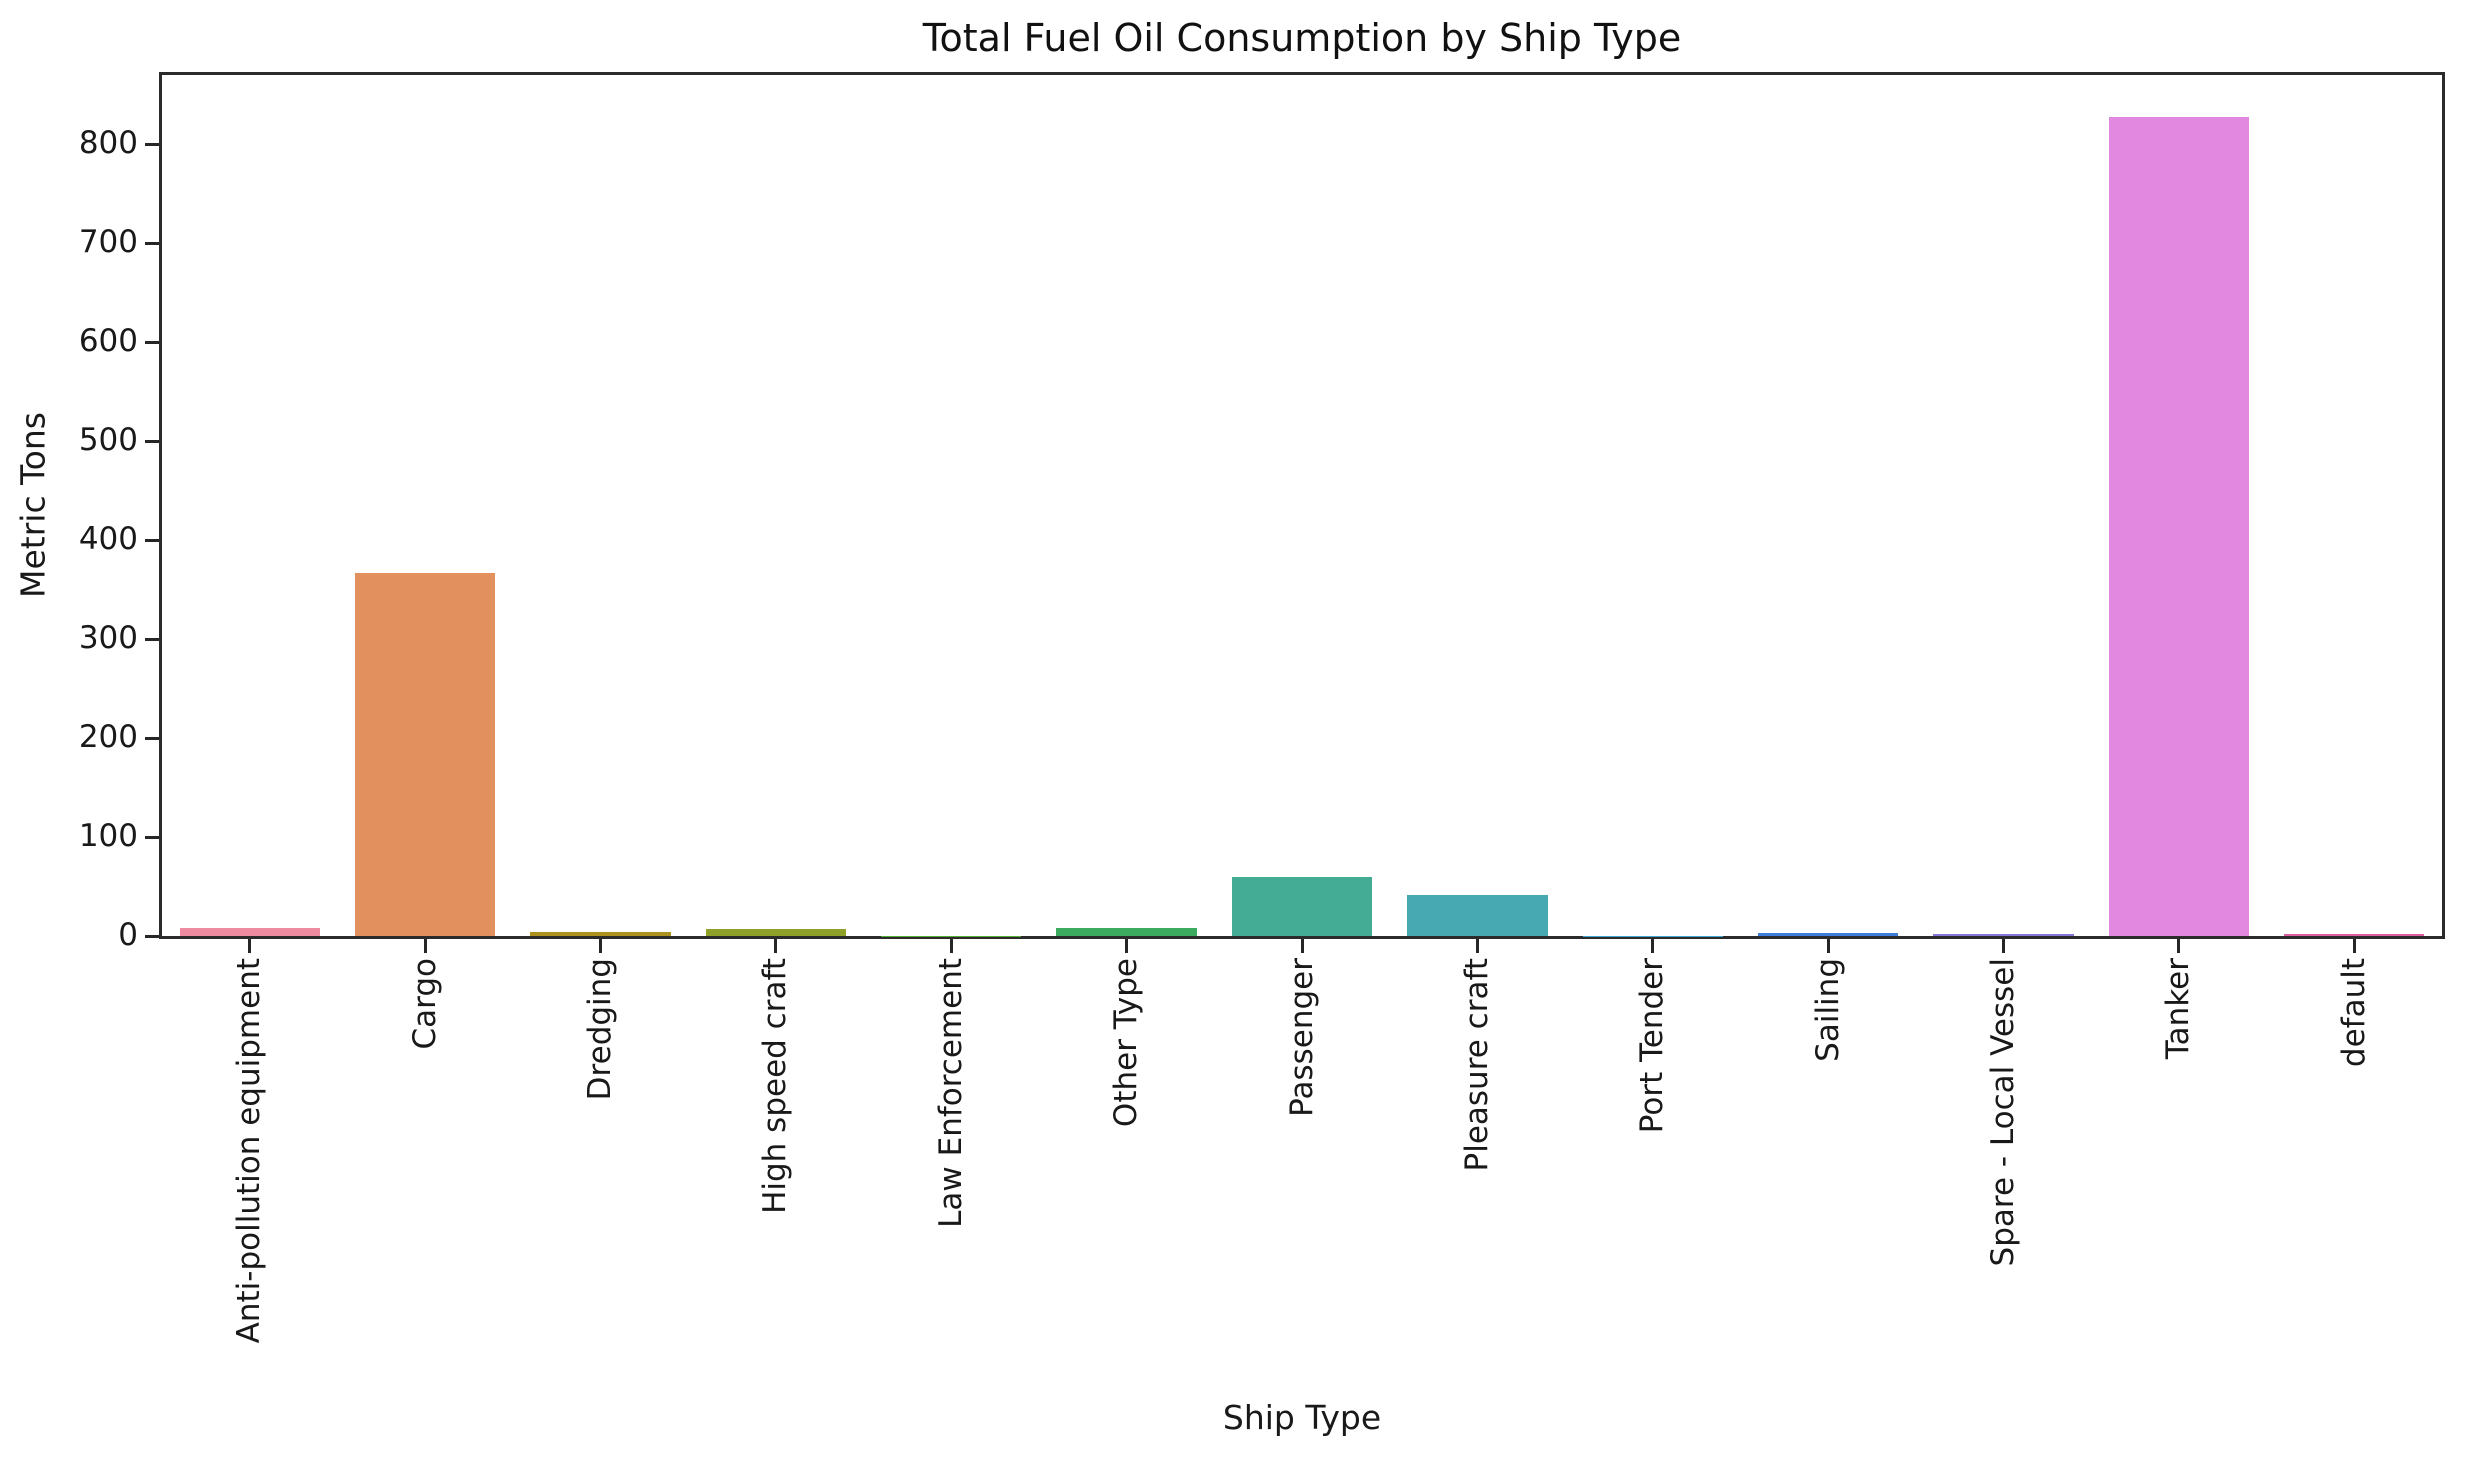 This screenshot has width=2465, height=1457. I want to click on x-tick-label: Cargo, so click(424, 1004).